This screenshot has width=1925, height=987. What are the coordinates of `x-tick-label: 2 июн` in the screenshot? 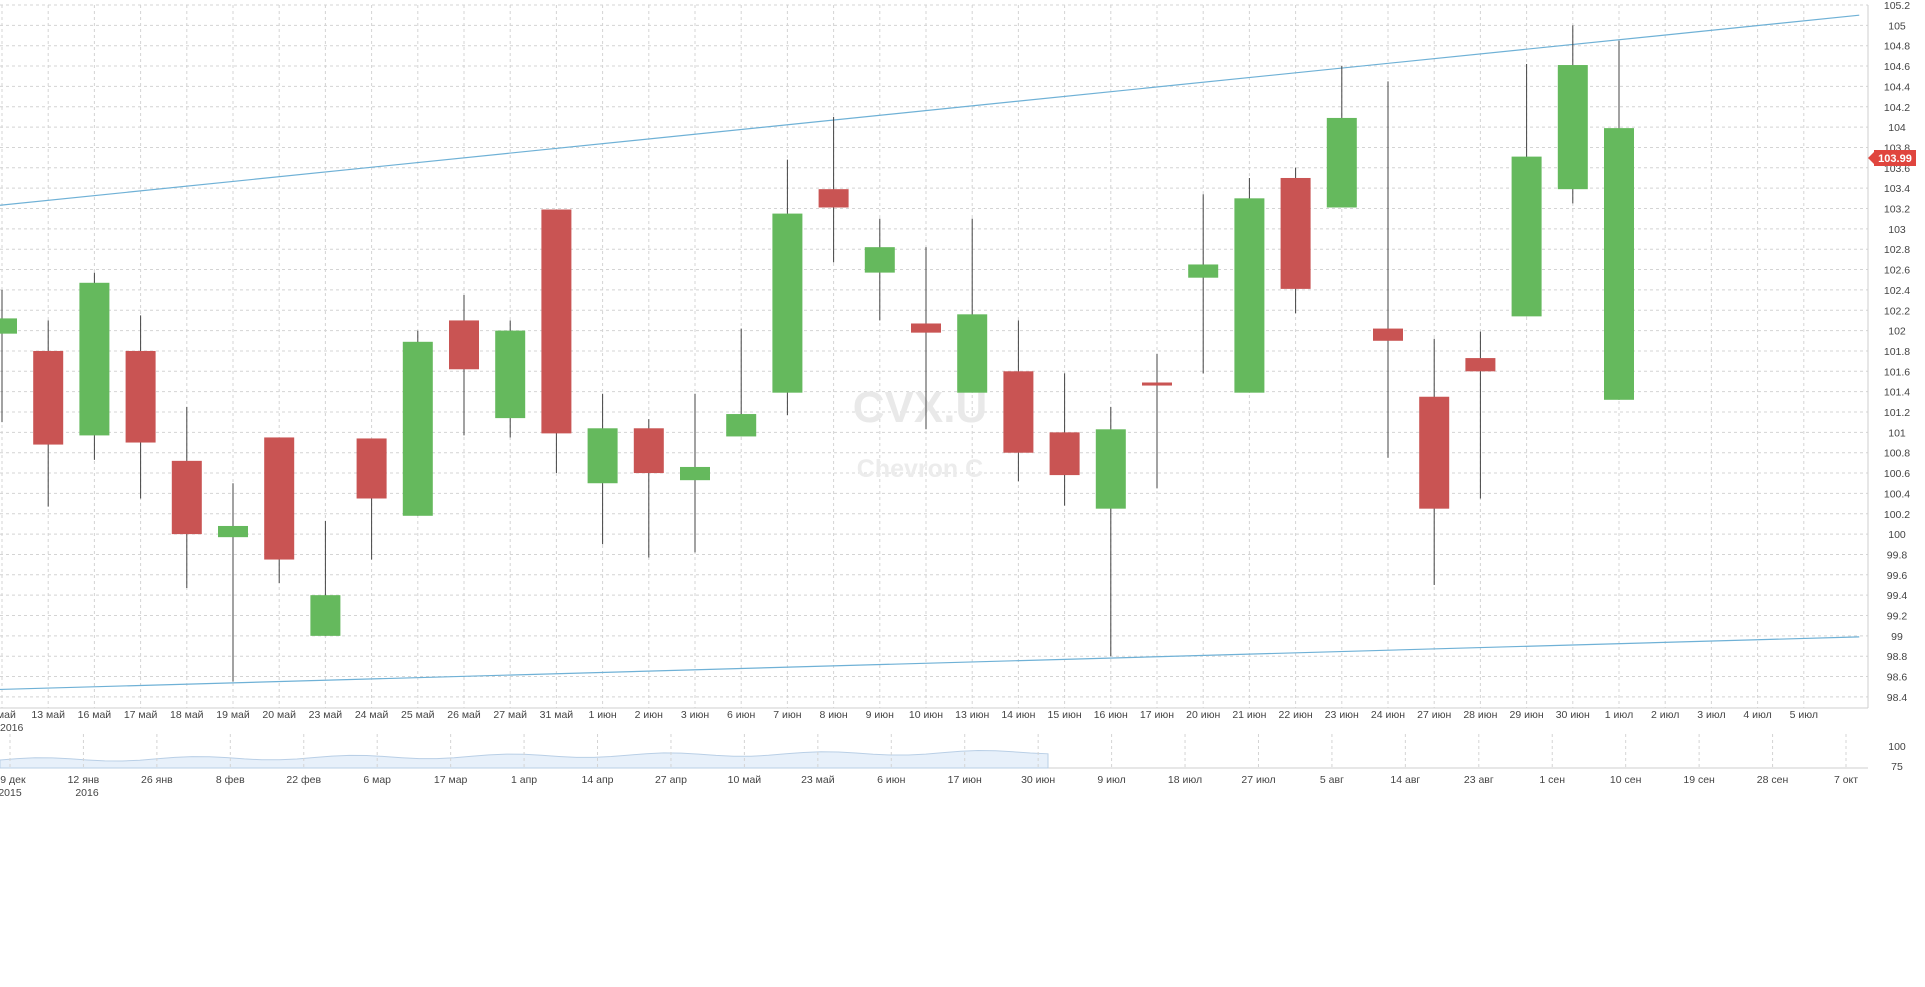 It's located at (649, 715).